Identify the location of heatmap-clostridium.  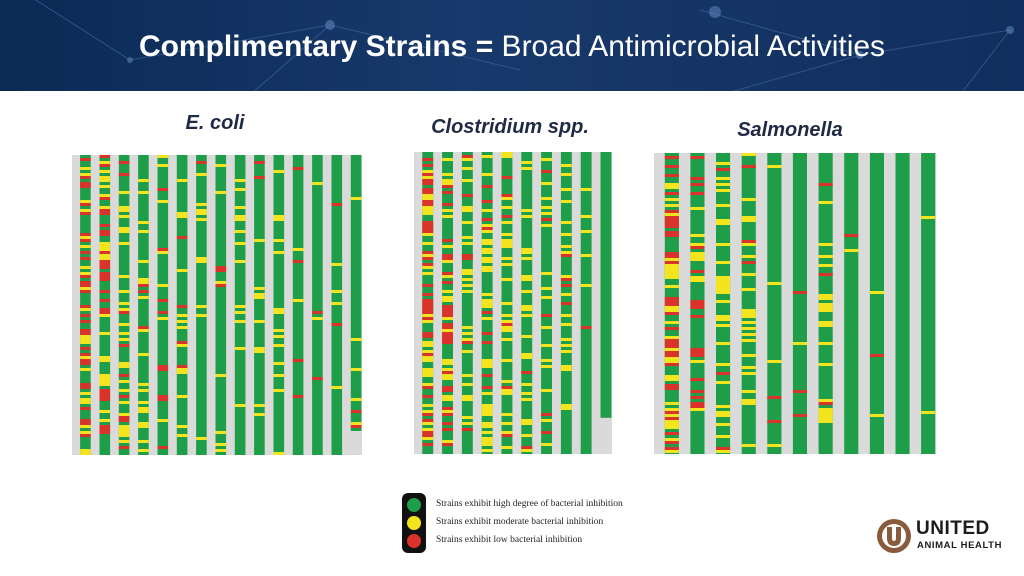
(513, 303).